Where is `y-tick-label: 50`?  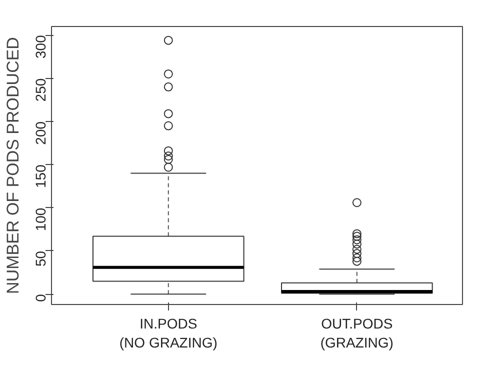
y-tick-label: 50 is located at coordinates (40, 258).